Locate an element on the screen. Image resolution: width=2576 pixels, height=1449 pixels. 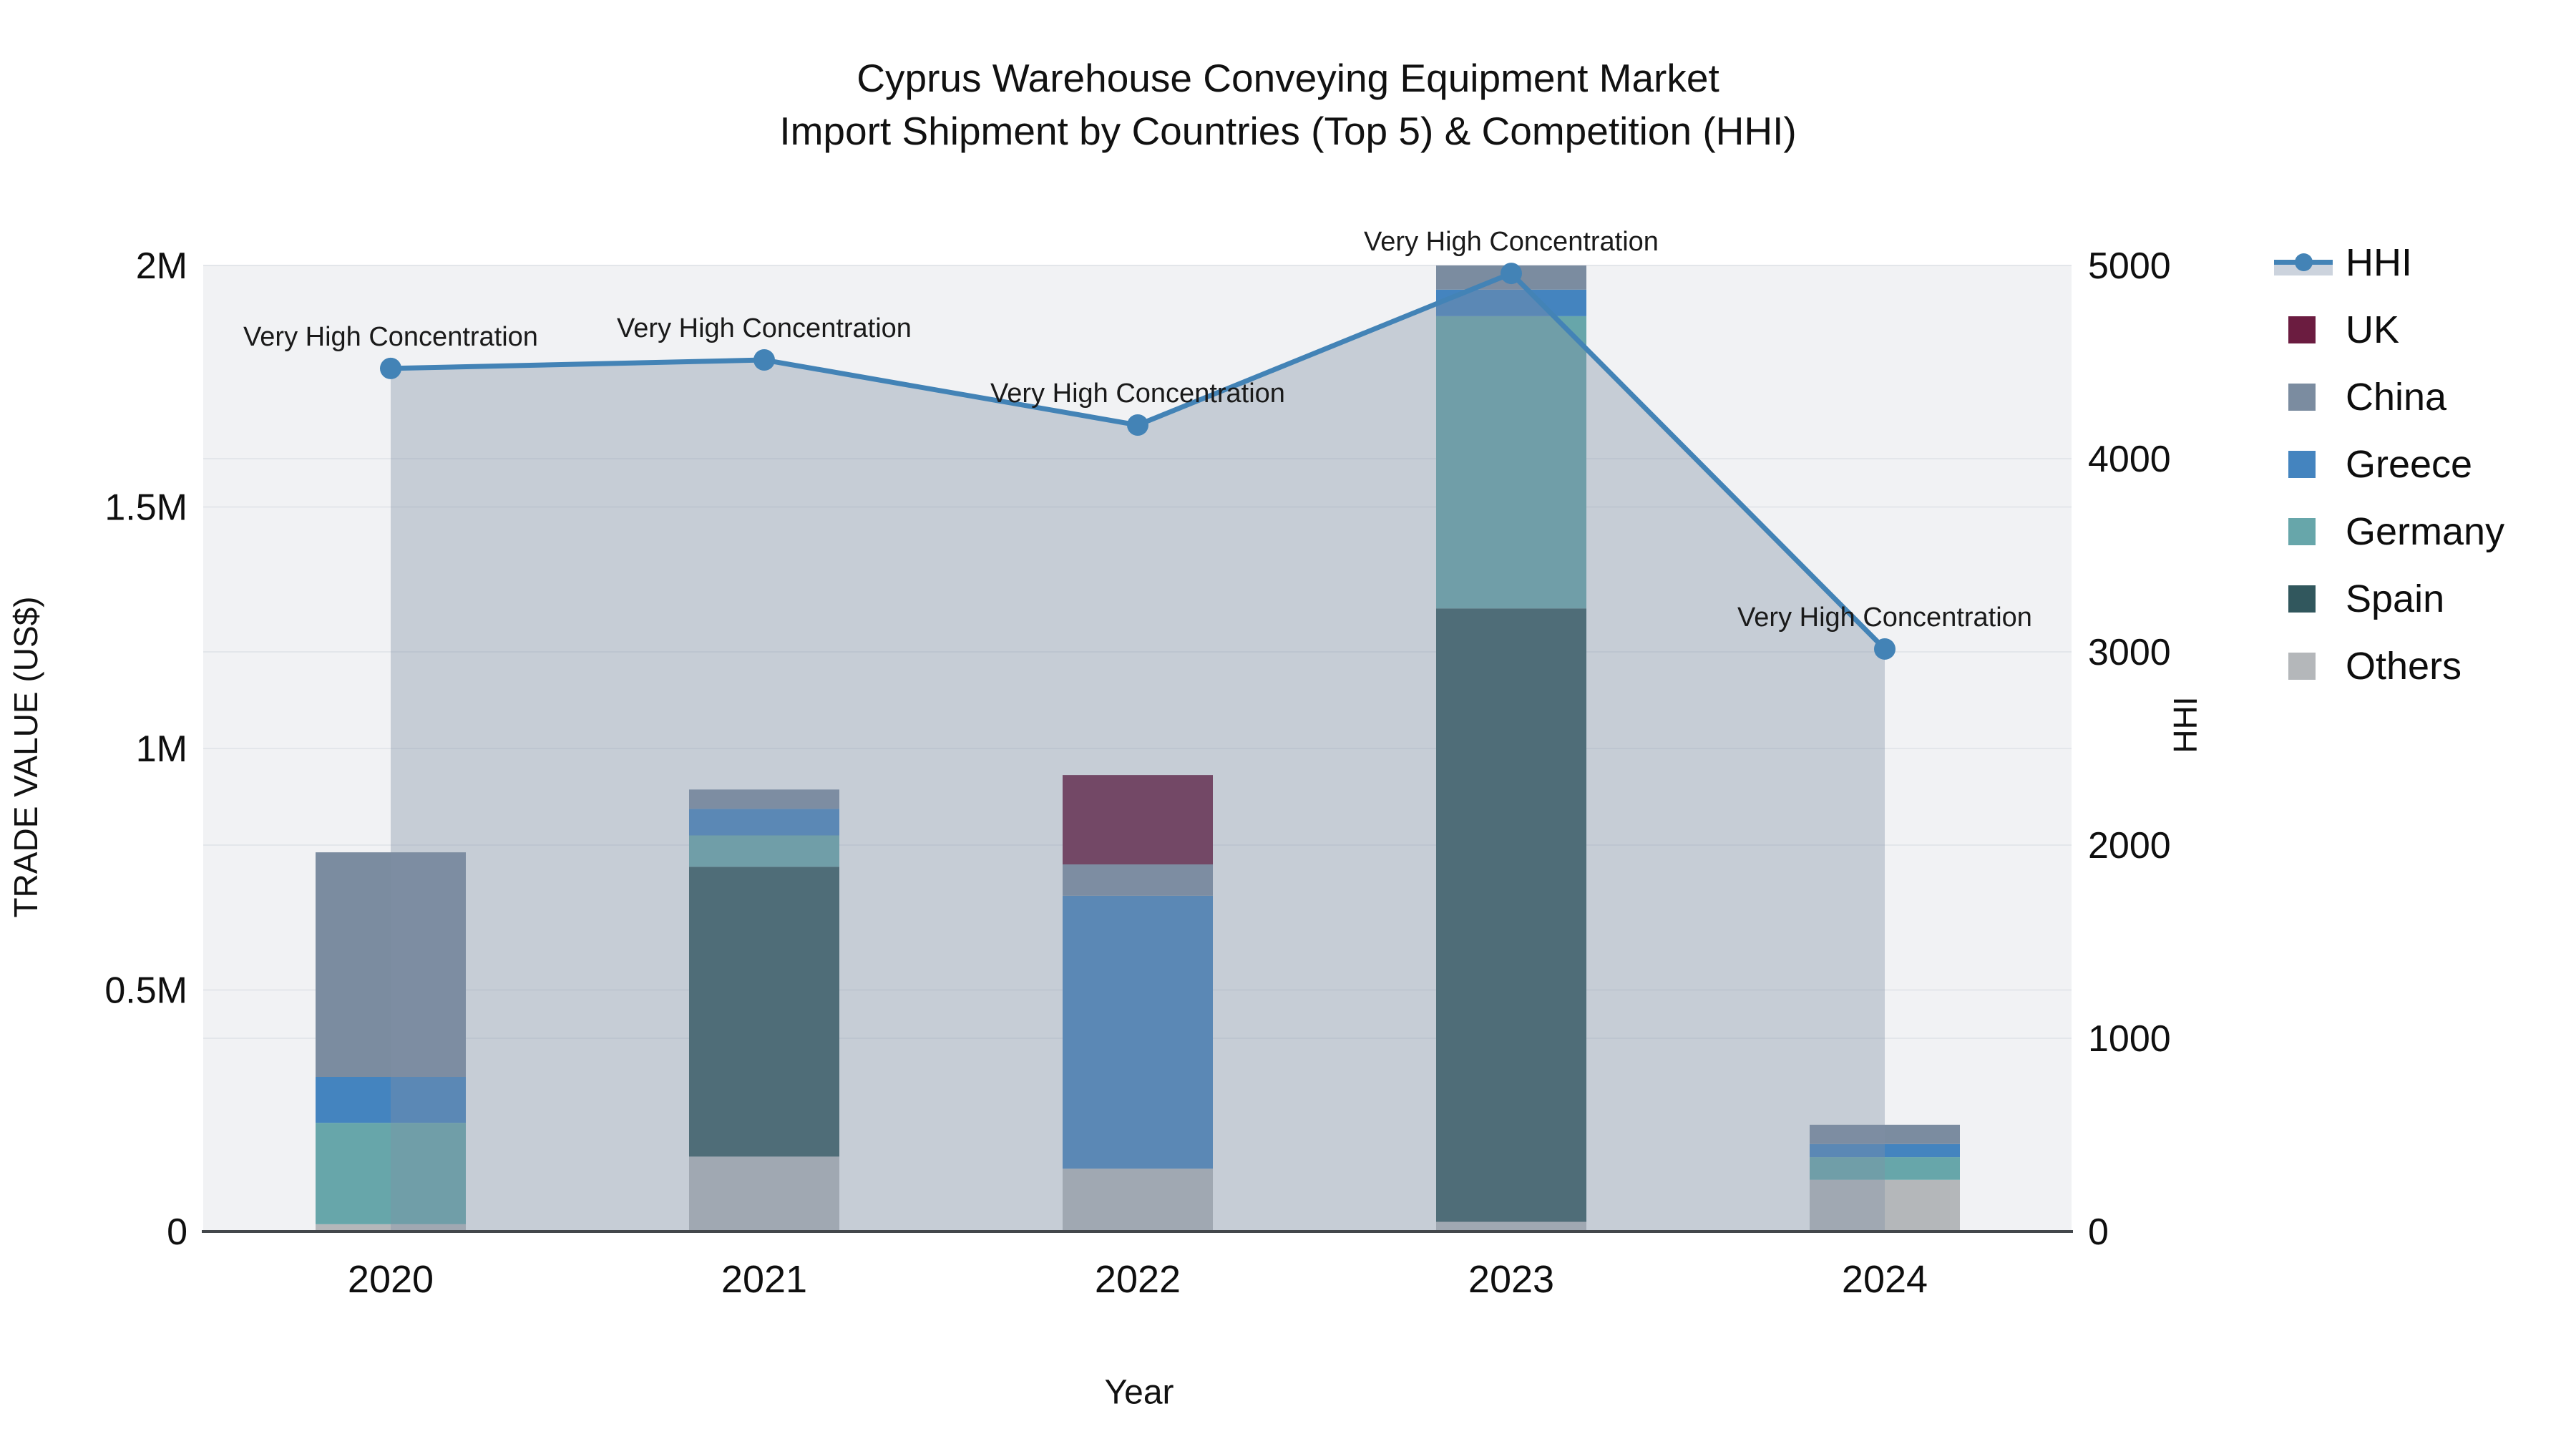
y-tick-right-5000: 5000 is located at coordinates (2129, 266).